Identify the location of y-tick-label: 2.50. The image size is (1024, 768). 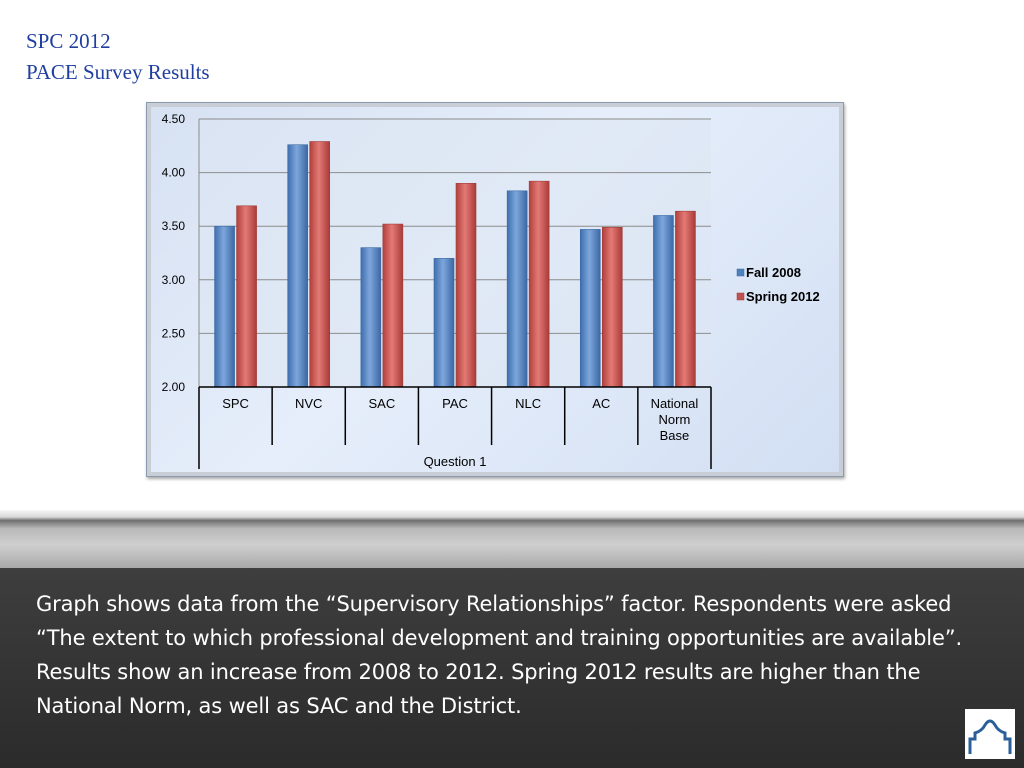
(174, 333).